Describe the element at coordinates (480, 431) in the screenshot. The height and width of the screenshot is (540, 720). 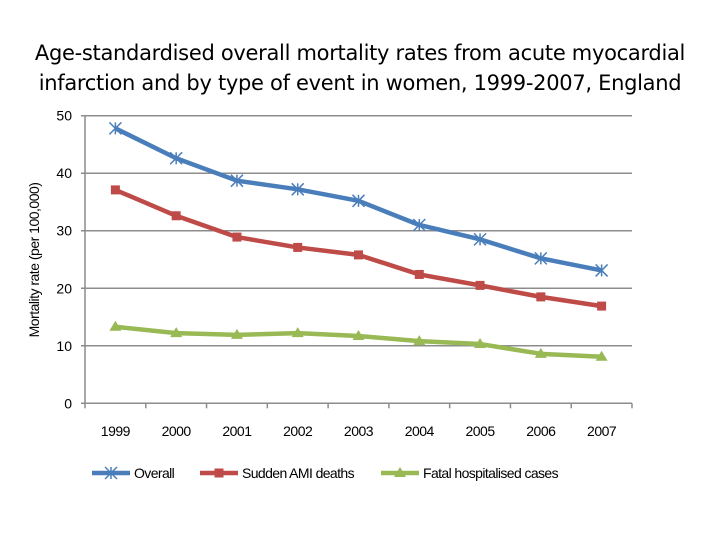
I see `x-tick-label: 2005` at that location.